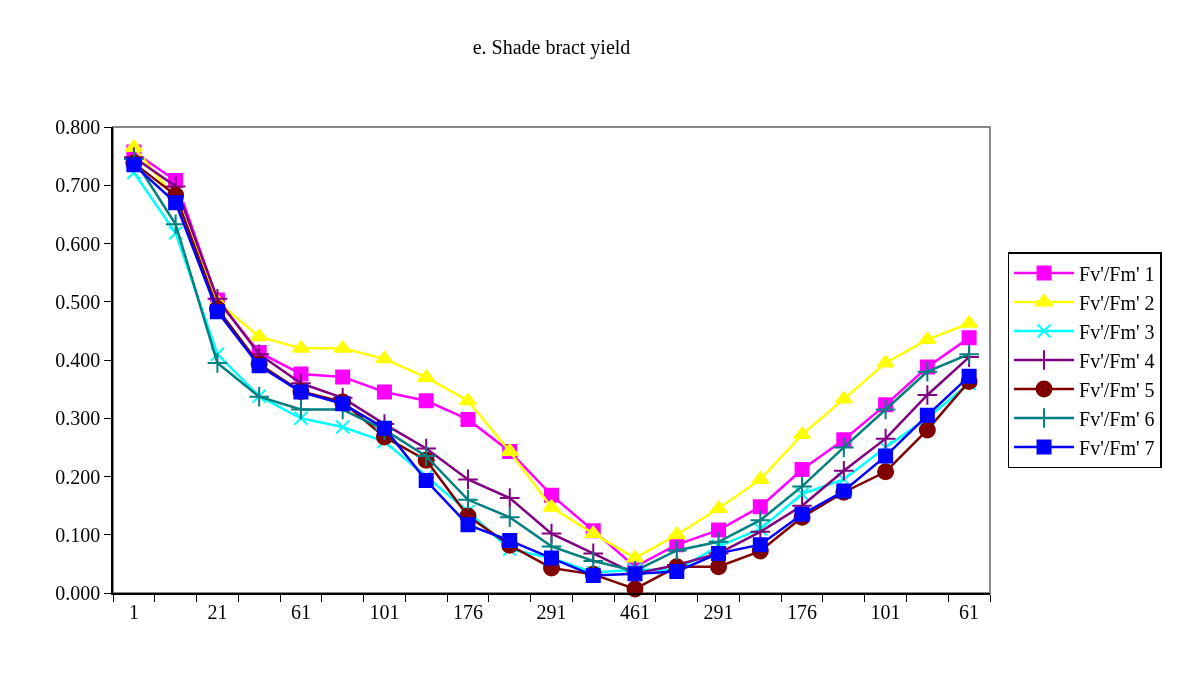  What do you see at coordinates (1117, 302) in the screenshot?
I see `legend-label: Fv'/Fm' 2` at bounding box center [1117, 302].